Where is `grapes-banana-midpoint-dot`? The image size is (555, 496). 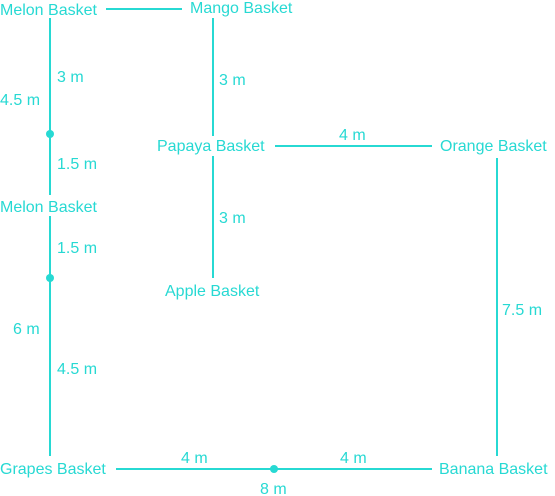 grapes-banana-midpoint-dot is located at coordinates (274, 469).